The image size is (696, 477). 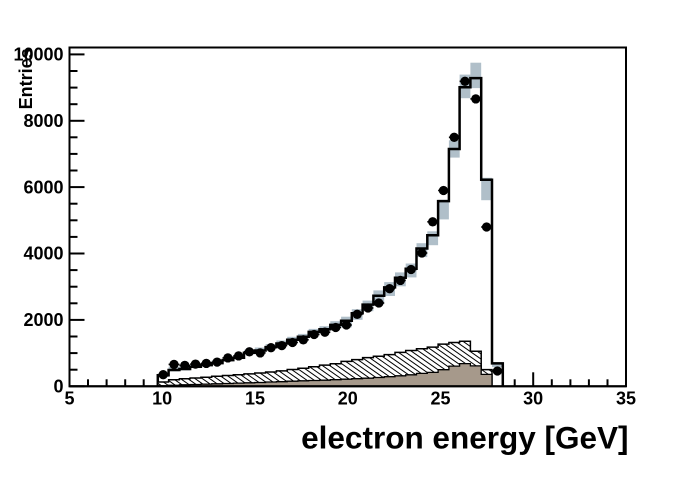 What do you see at coordinates (626, 399) in the screenshot?
I see `svg-text: 35` at bounding box center [626, 399].